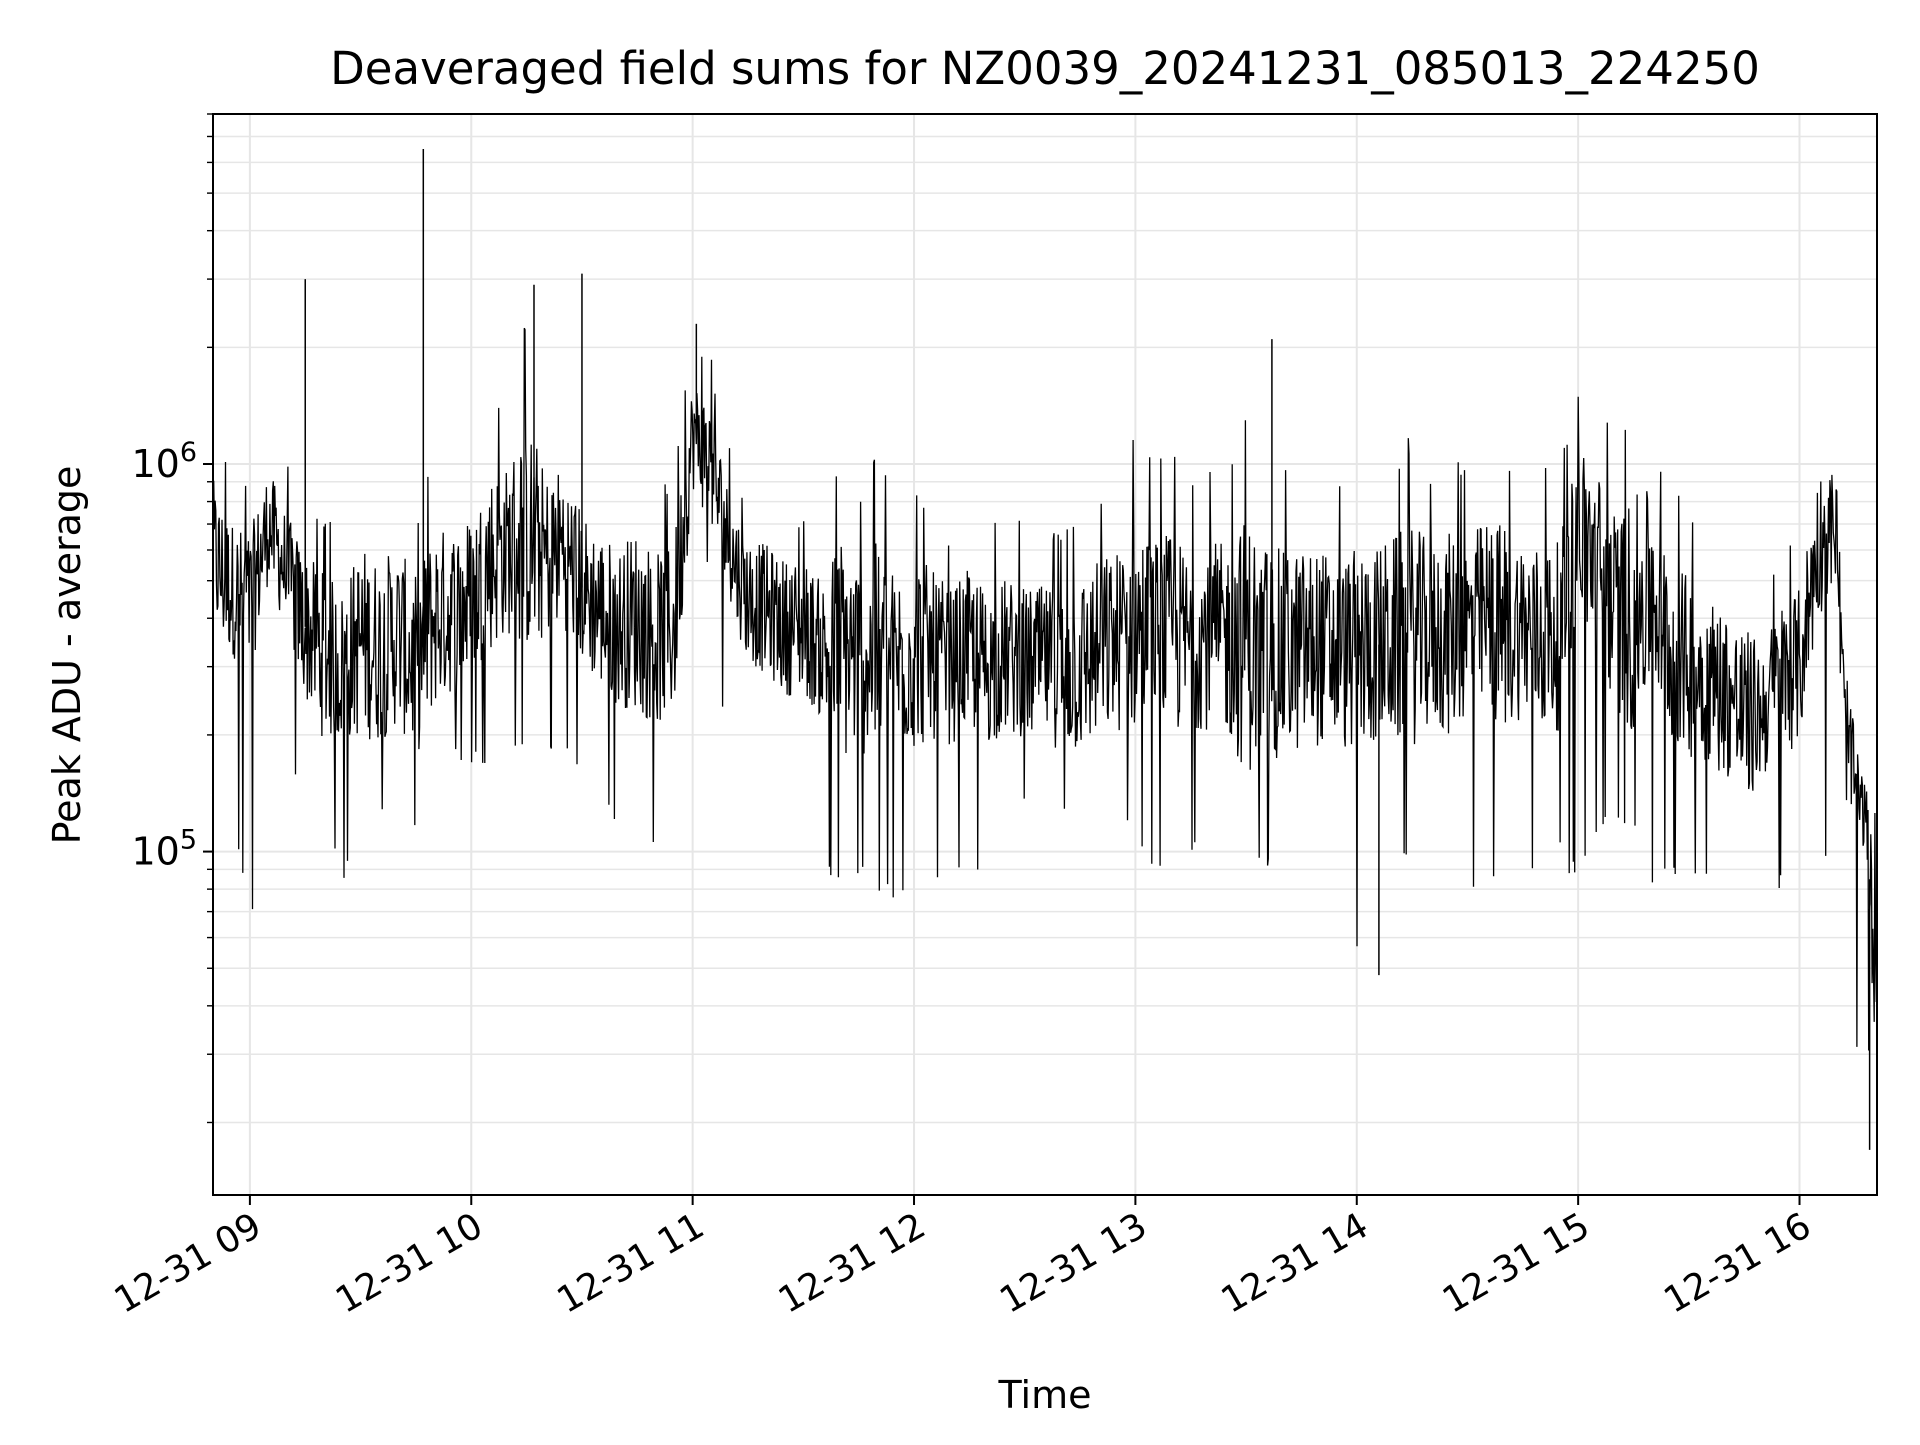 The width and height of the screenshot is (1920, 1445). Describe the element at coordinates (164, 461) in the screenshot. I see `y-tick-label: 106` at that location.